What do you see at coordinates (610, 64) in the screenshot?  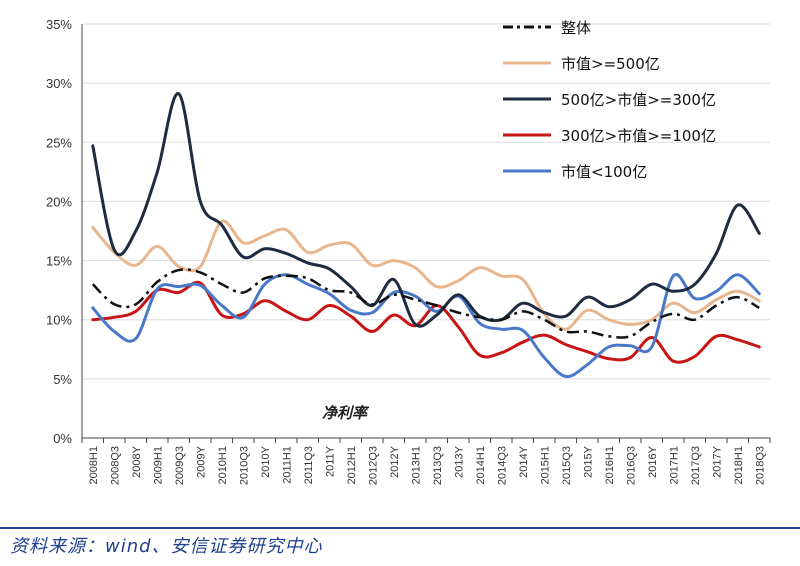 I see `legend-label: 市值>=500亿` at bounding box center [610, 64].